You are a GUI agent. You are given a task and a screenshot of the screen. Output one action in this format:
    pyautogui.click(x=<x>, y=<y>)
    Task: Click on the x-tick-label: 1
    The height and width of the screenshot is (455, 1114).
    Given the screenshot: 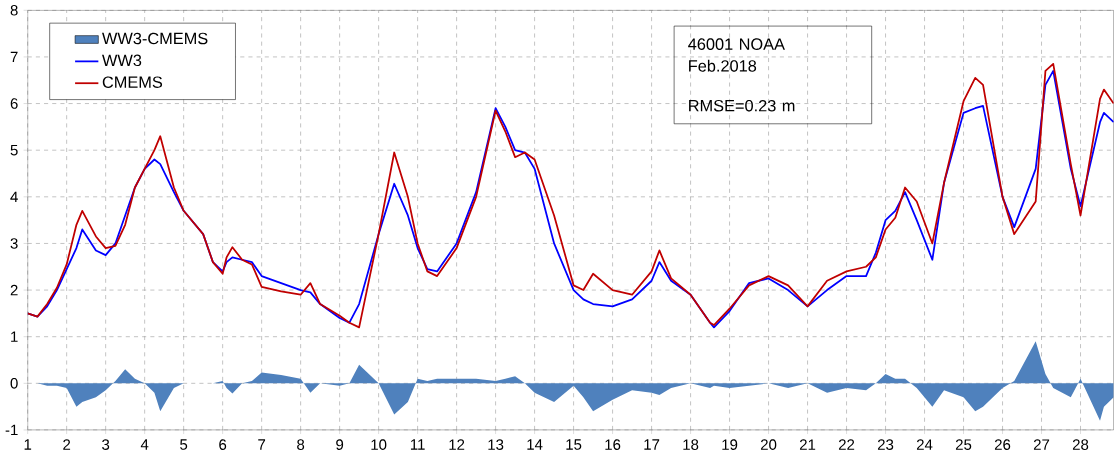 What is the action you would take?
    pyautogui.click(x=28, y=444)
    